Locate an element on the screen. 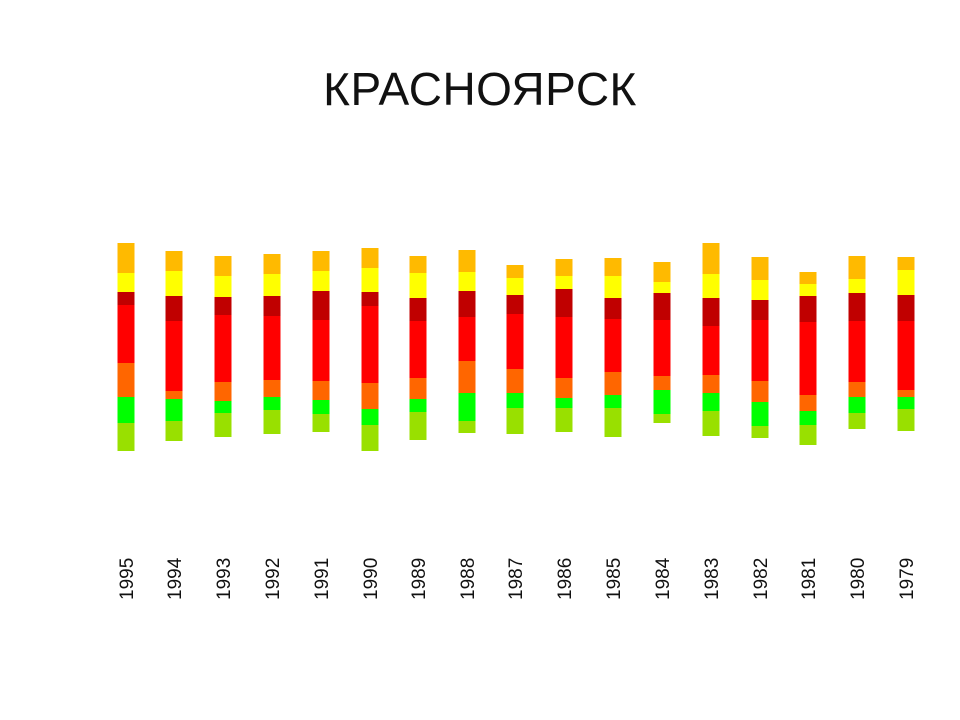  year-label-1989: 1989 is located at coordinates (419, 579).